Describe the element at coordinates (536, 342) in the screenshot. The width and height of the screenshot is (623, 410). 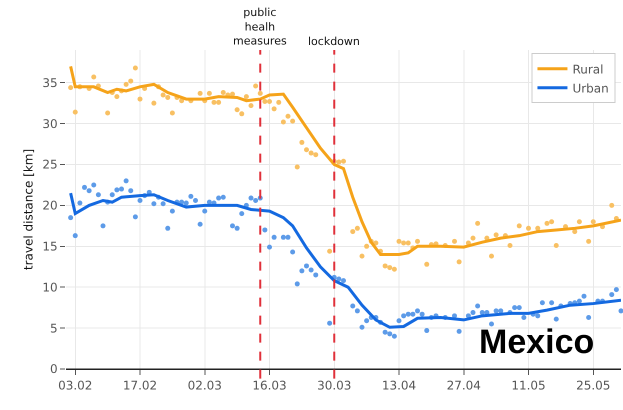
I see `annotation: Mexico` at that location.